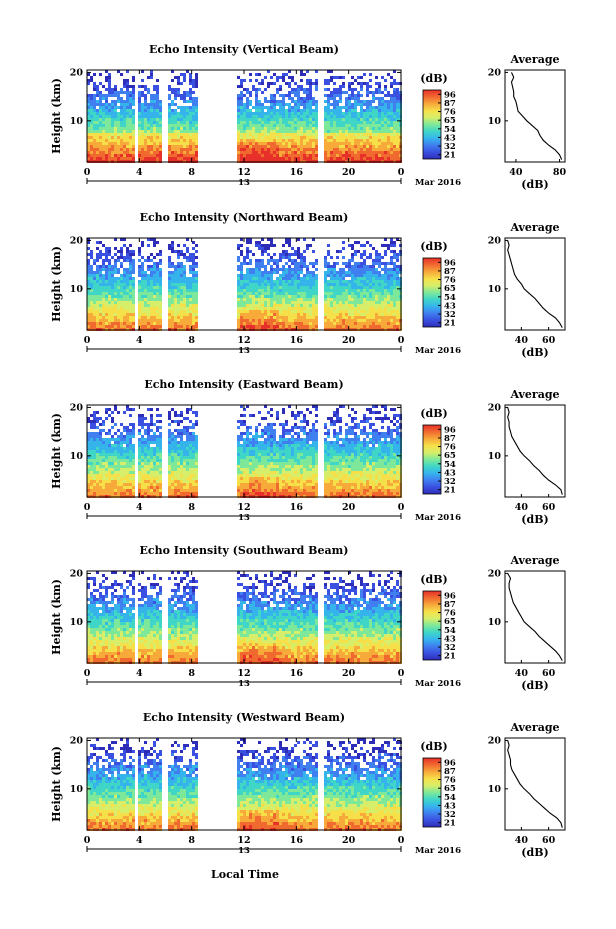 Image resolution: width=616 pixels, height=929 pixels. What do you see at coordinates (77, 240) in the screenshot?
I see `y-tick-label: 20` at bounding box center [77, 240].